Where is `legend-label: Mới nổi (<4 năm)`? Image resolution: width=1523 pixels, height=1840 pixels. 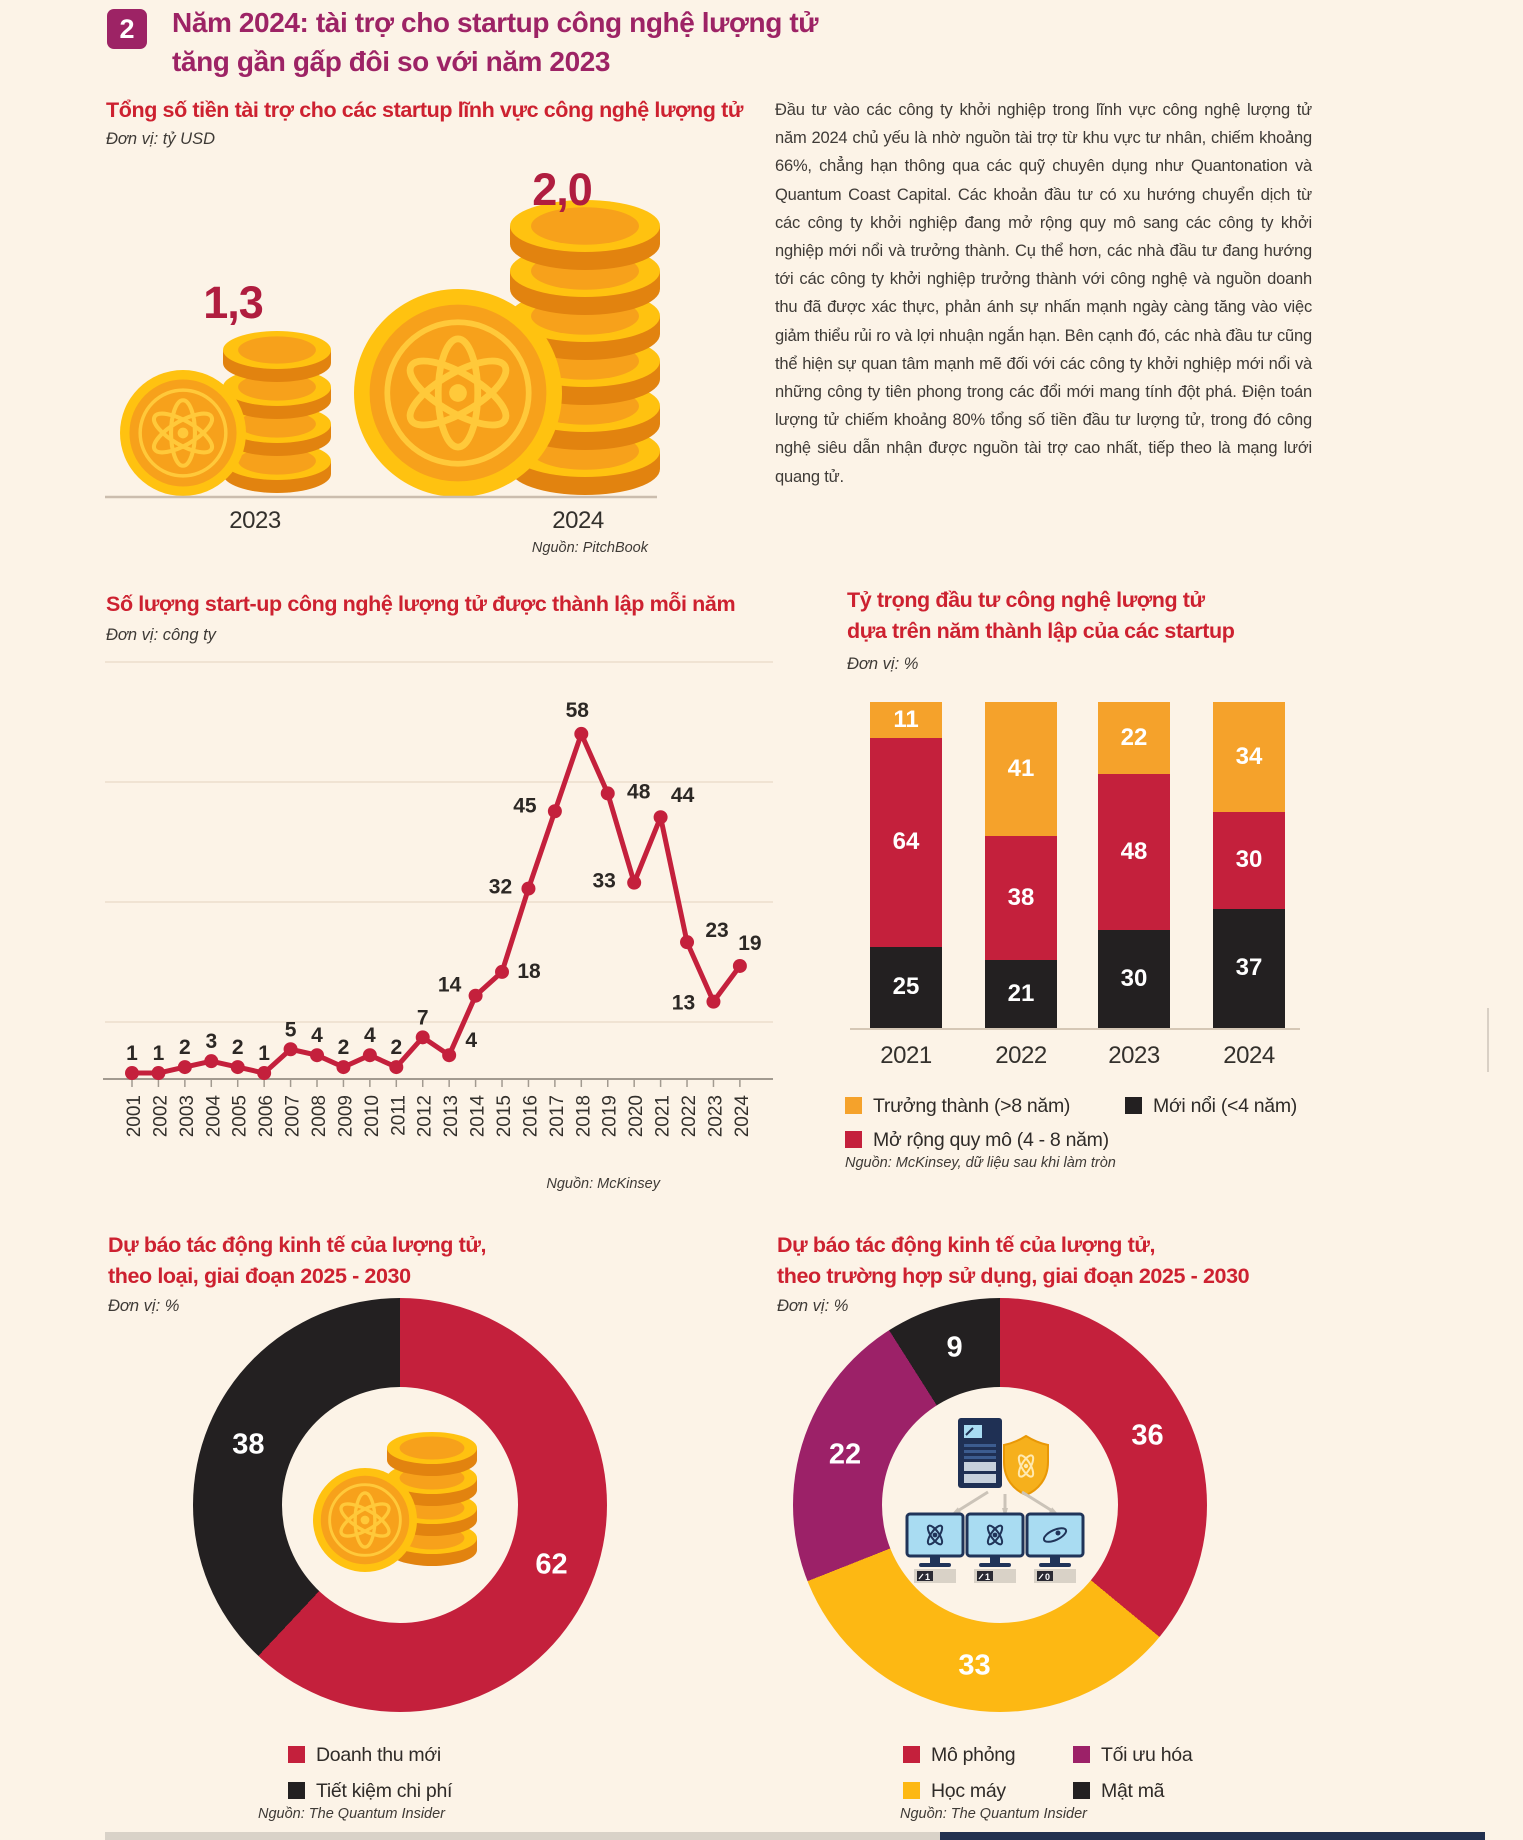
legend-label: Mới nổi (<4 năm) is located at coordinates (1225, 1106).